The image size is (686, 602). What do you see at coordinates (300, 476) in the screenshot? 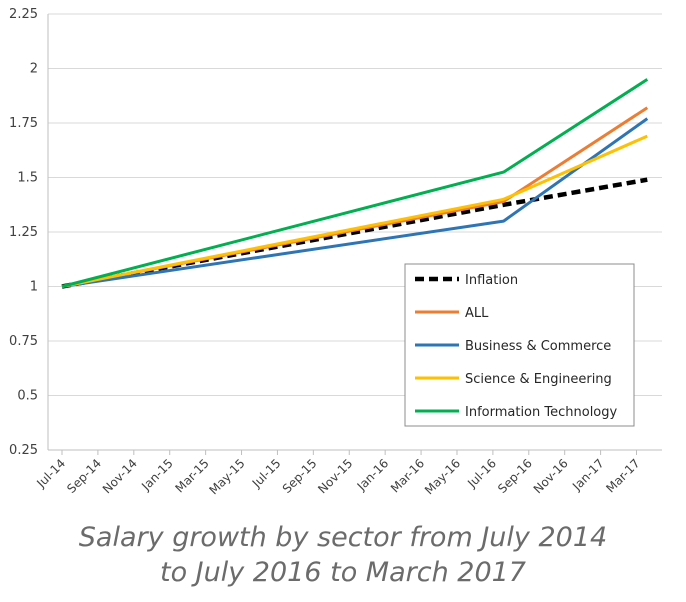
I see `x-tick-label: Sep-15` at bounding box center [300, 476].